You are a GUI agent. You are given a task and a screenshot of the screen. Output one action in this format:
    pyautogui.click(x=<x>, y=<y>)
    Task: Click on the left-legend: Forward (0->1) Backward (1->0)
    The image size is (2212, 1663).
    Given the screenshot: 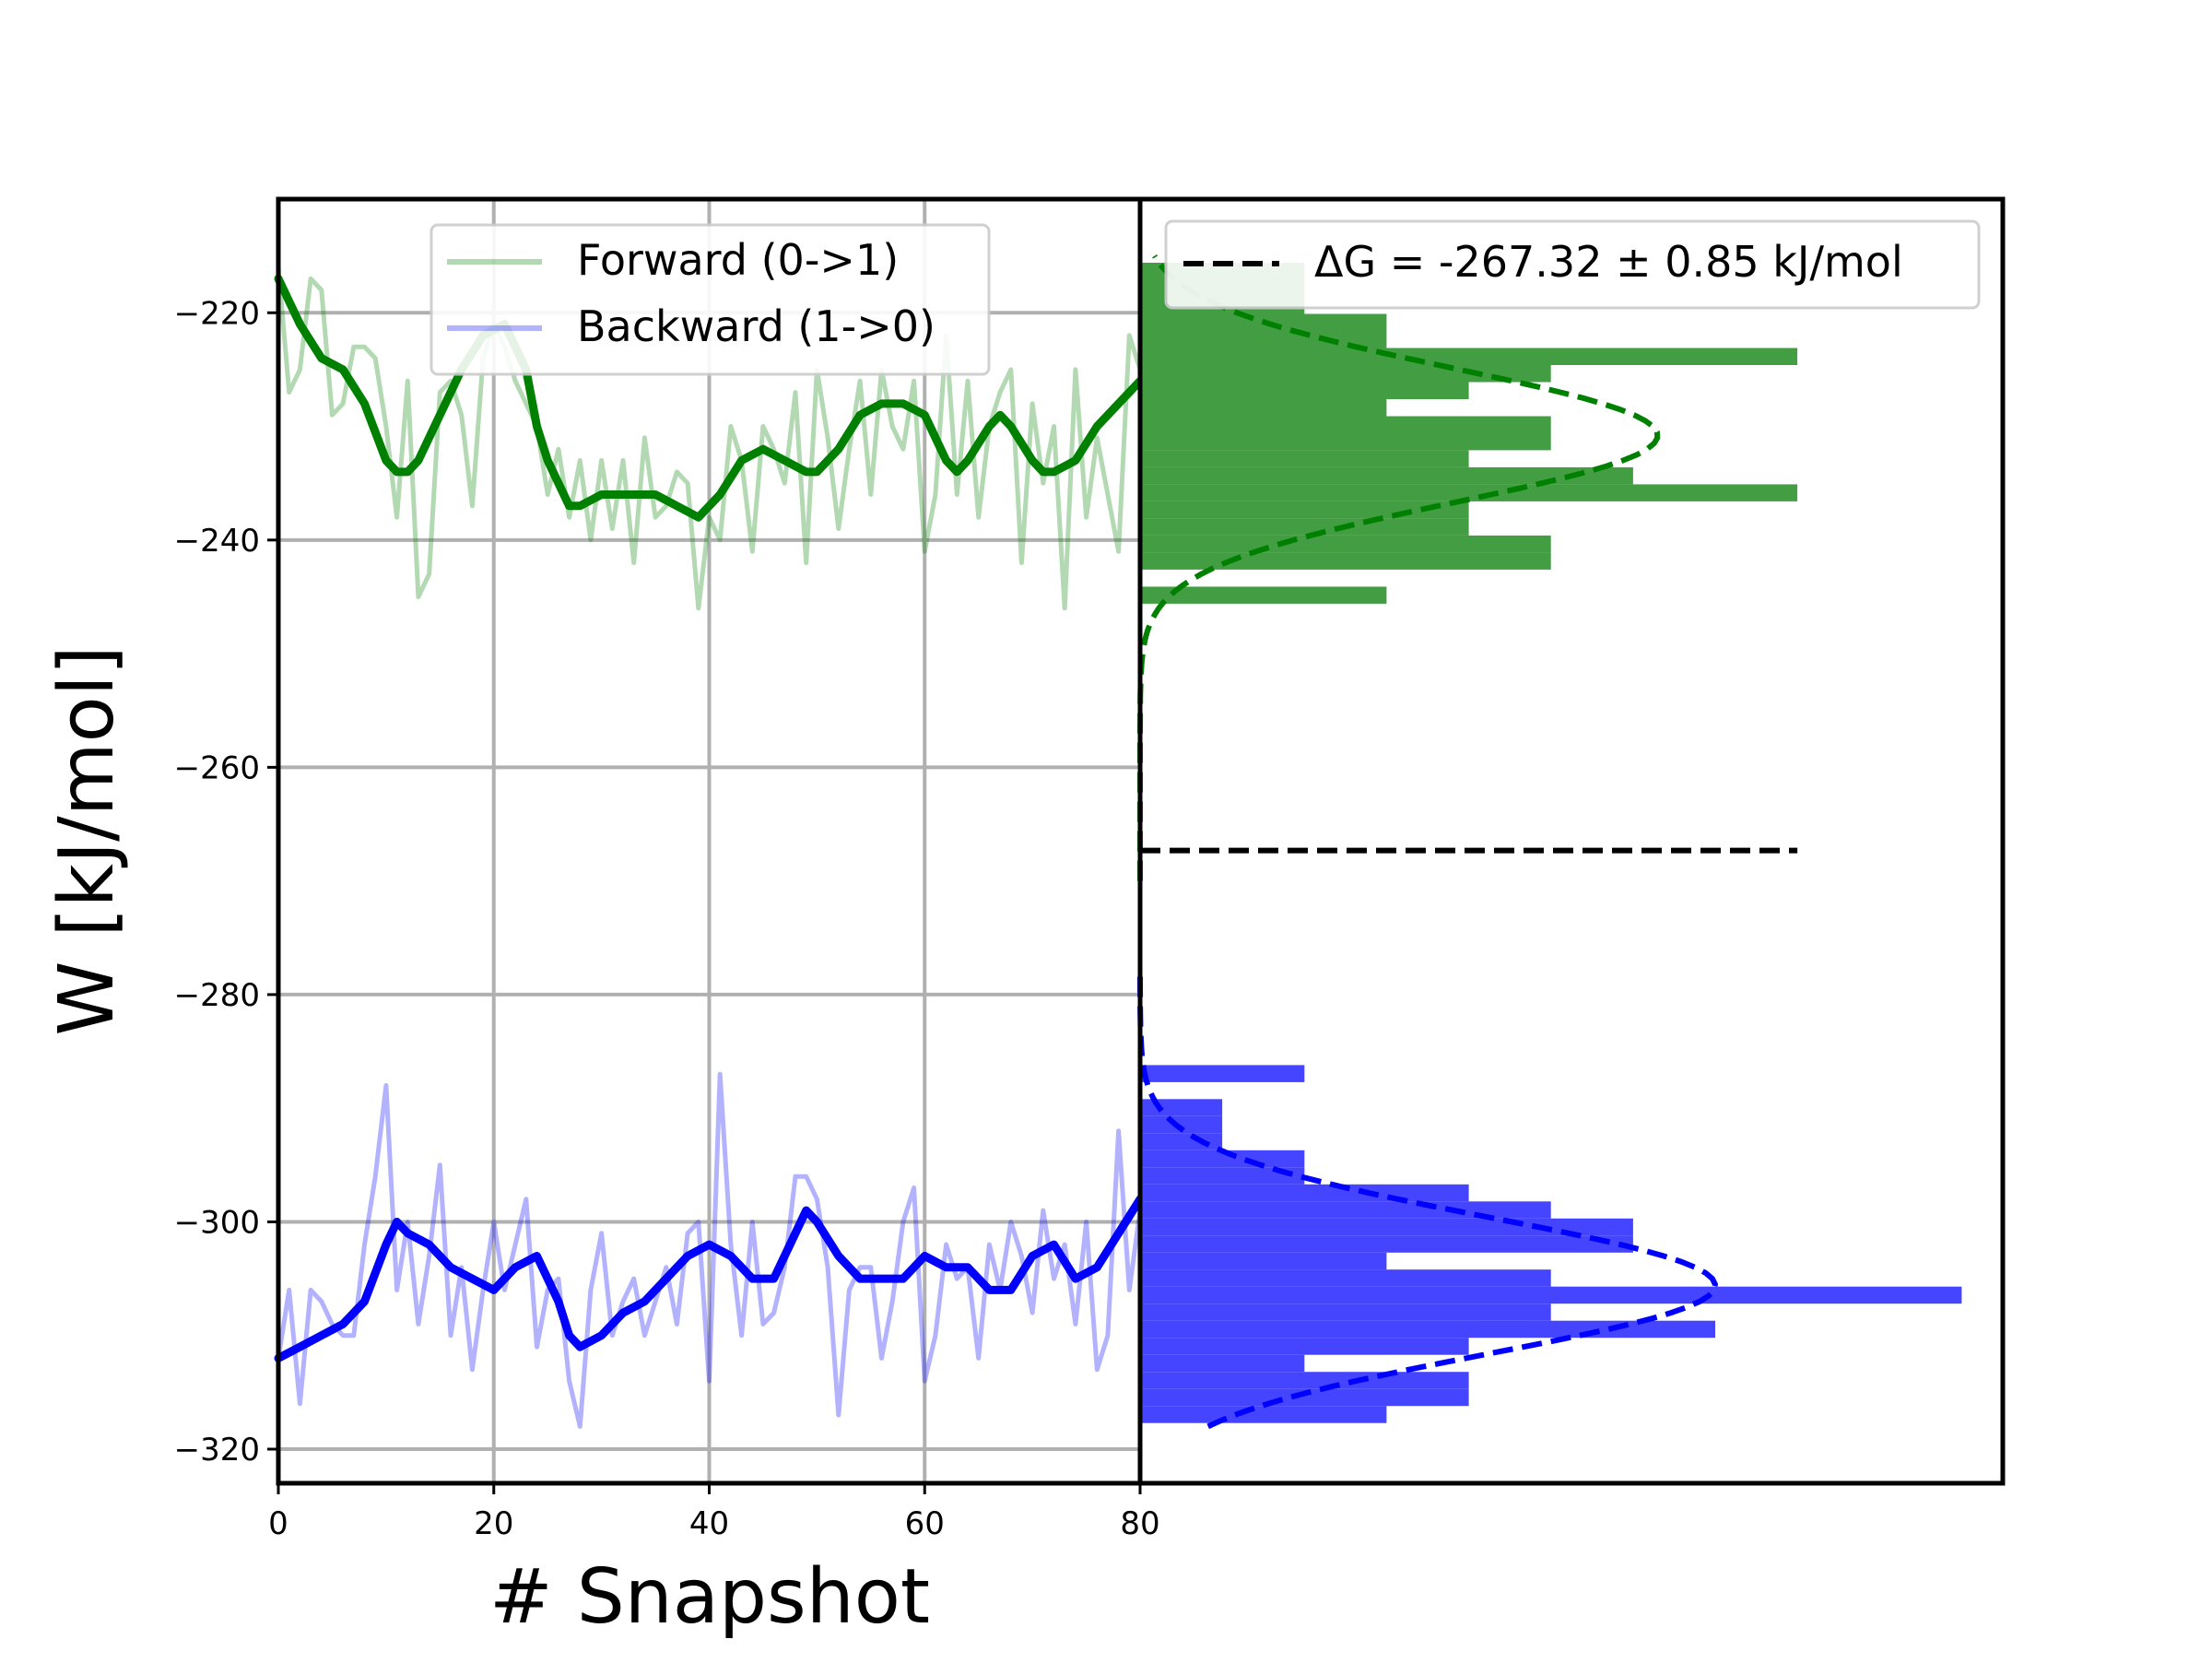 What is the action you would take?
    pyautogui.click(x=710, y=299)
    